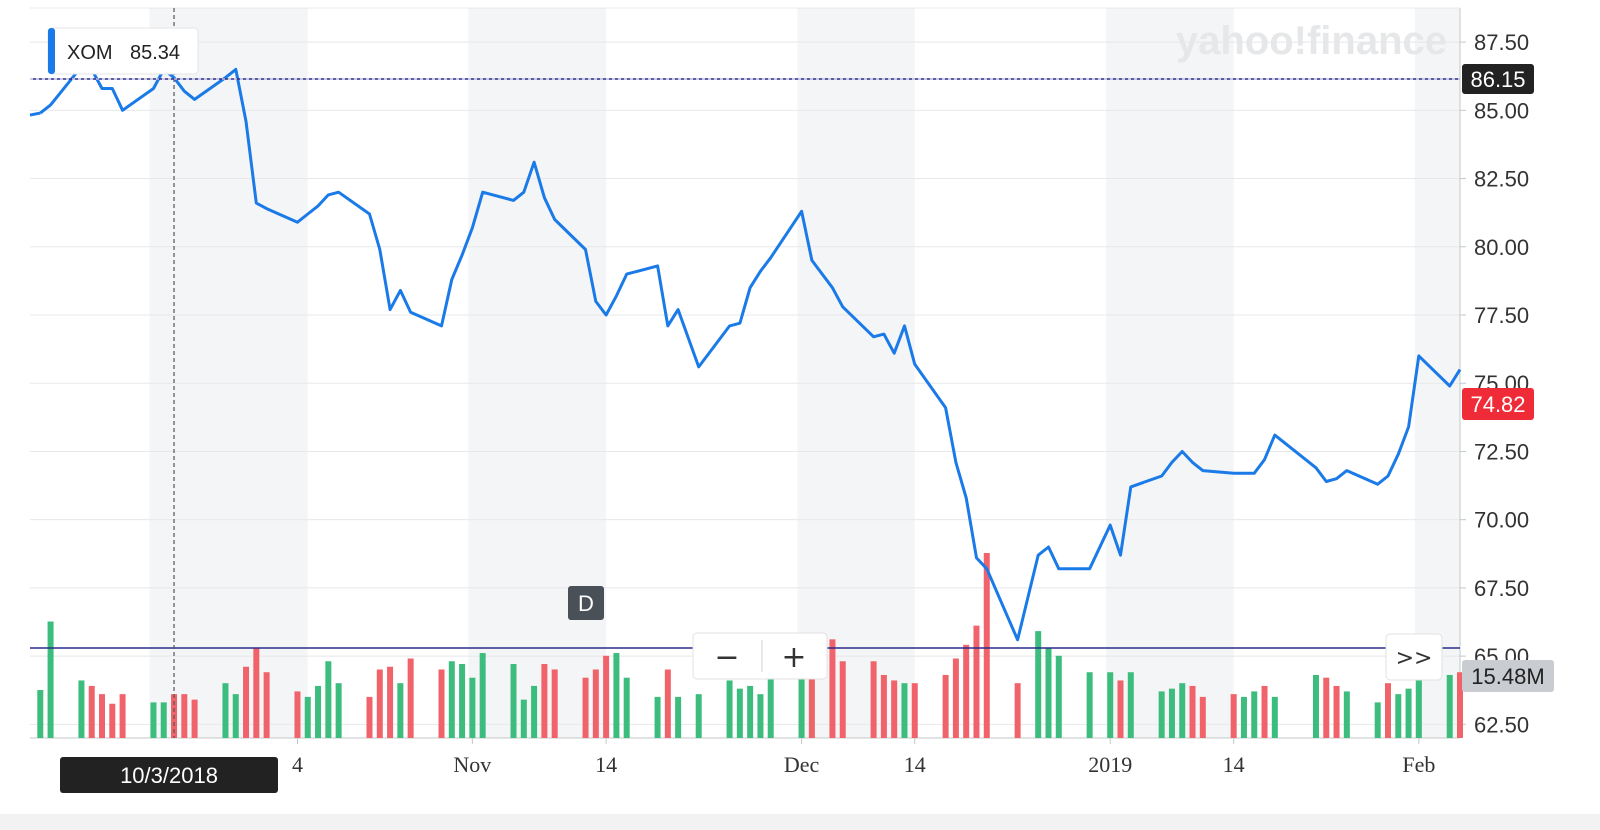 The image size is (1600, 830). What do you see at coordinates (297, 764) in the screenshot?
I see `x-tick-label: 4` at bounding box center [297, 764].